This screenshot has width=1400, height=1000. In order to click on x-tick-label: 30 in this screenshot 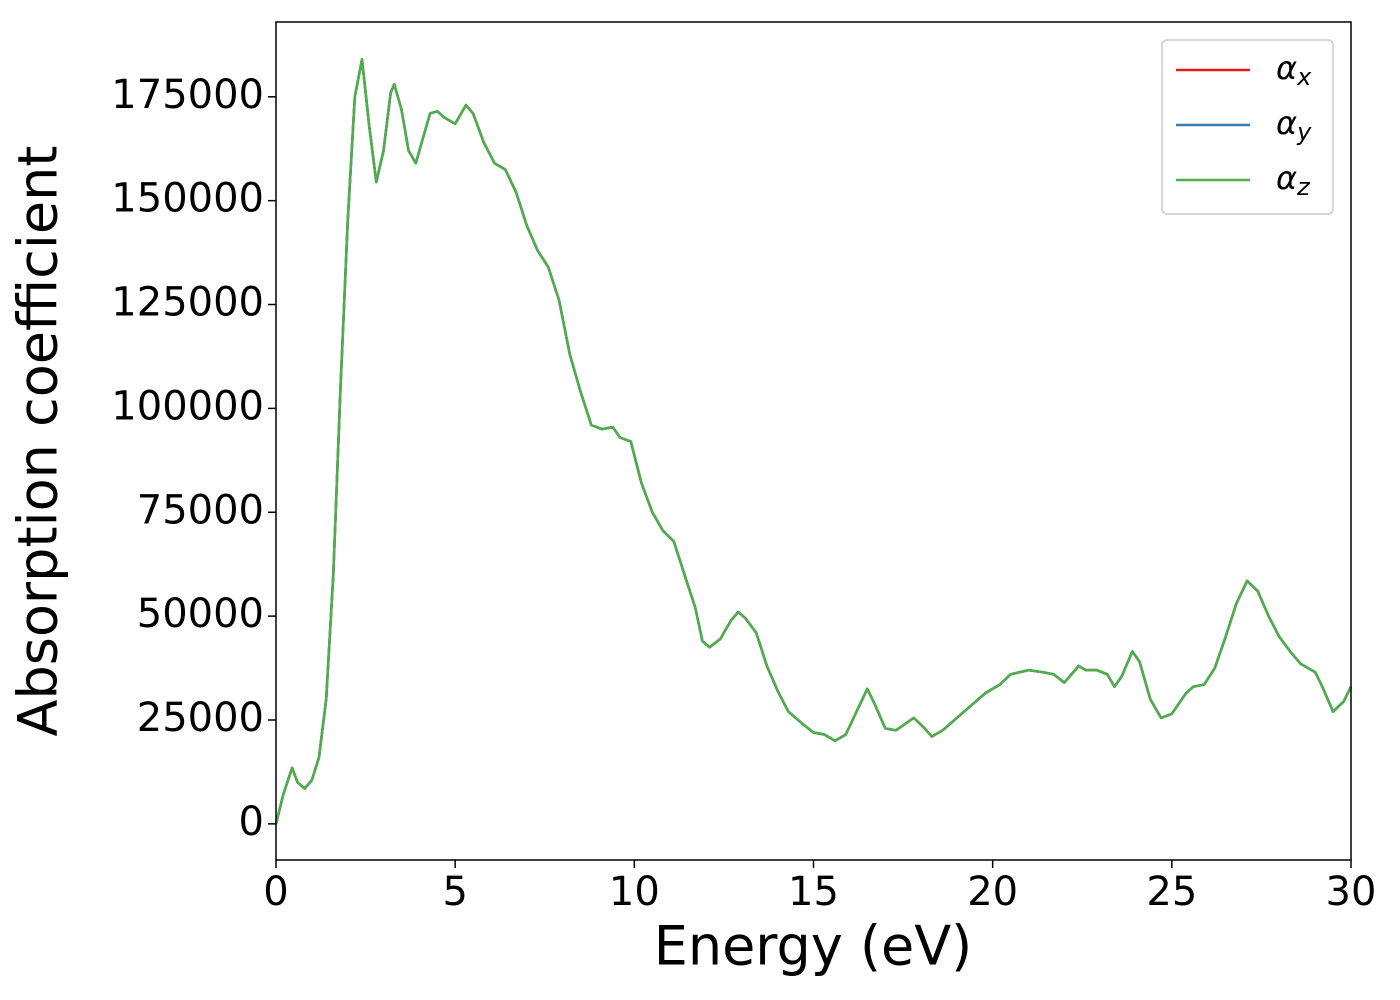, I will do `click(1351, 892)`.